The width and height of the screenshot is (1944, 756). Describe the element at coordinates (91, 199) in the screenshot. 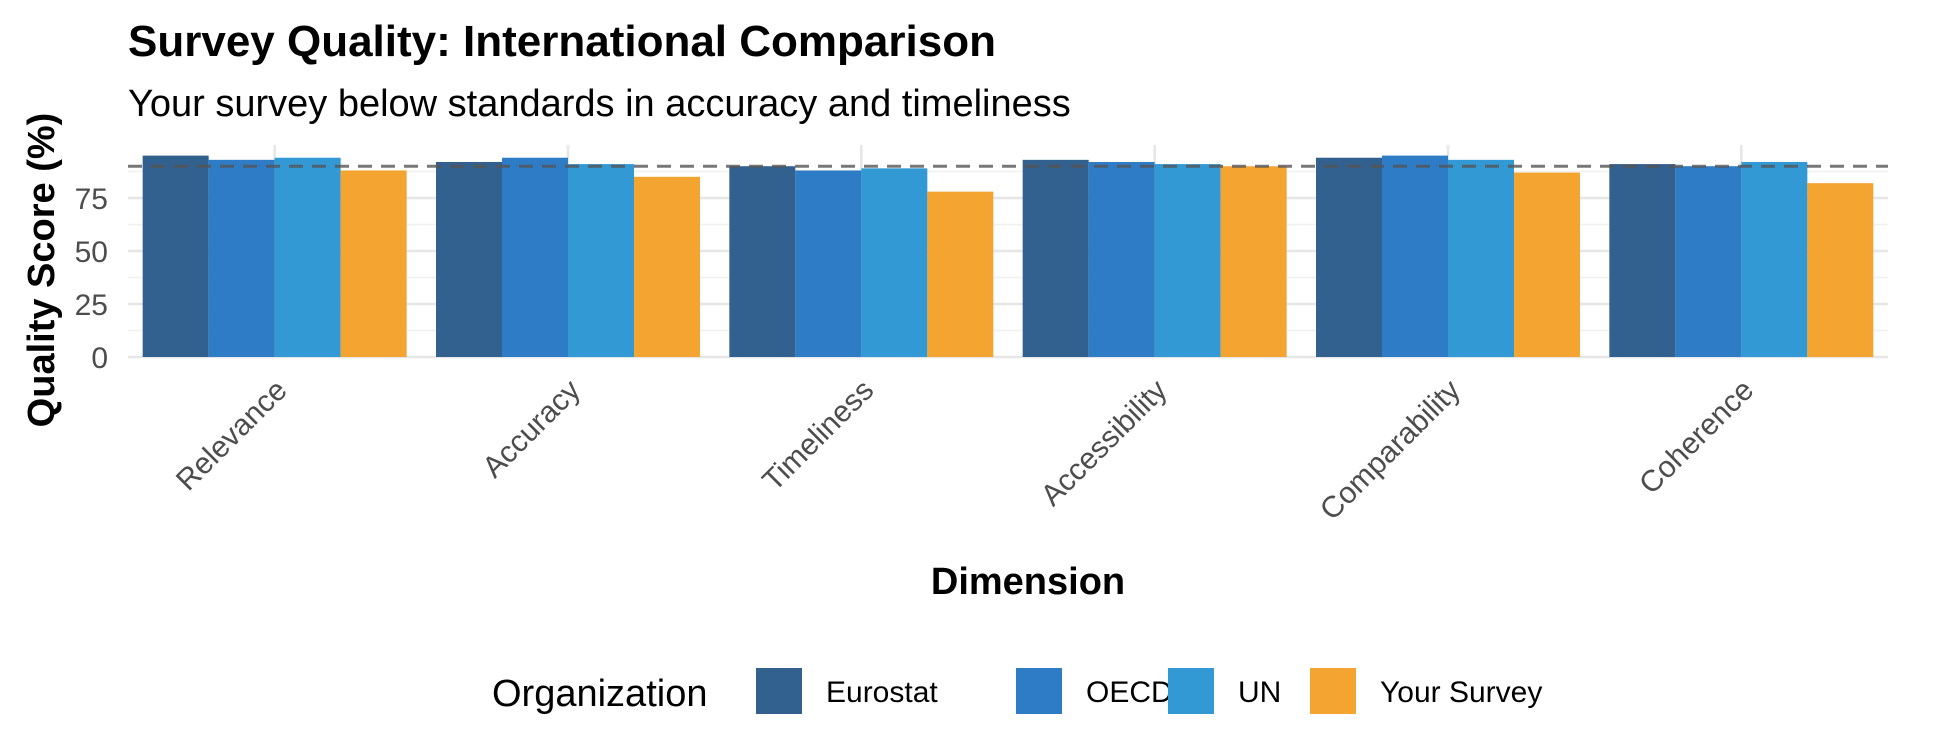

I see `y-tick-label: 75` at that location.